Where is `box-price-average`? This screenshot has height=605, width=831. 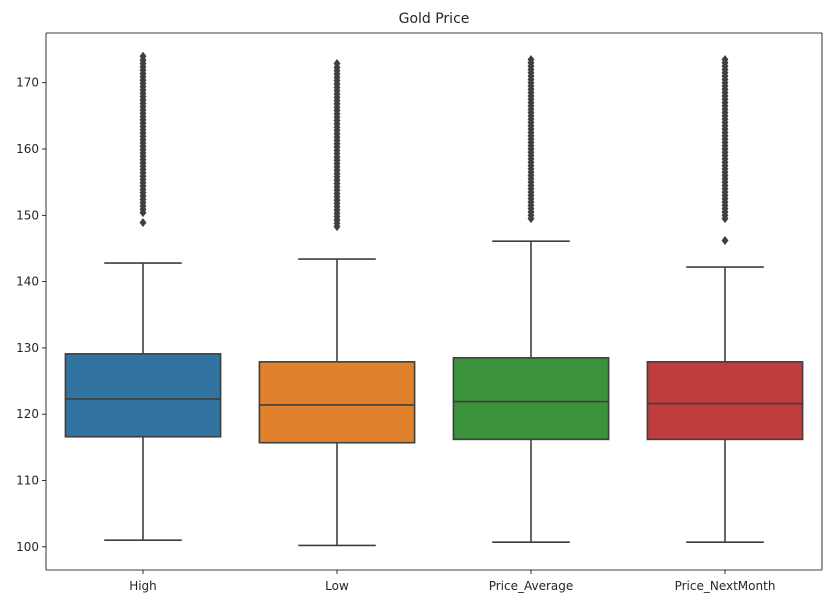
box-price-average is located at coordinates (531, 399).